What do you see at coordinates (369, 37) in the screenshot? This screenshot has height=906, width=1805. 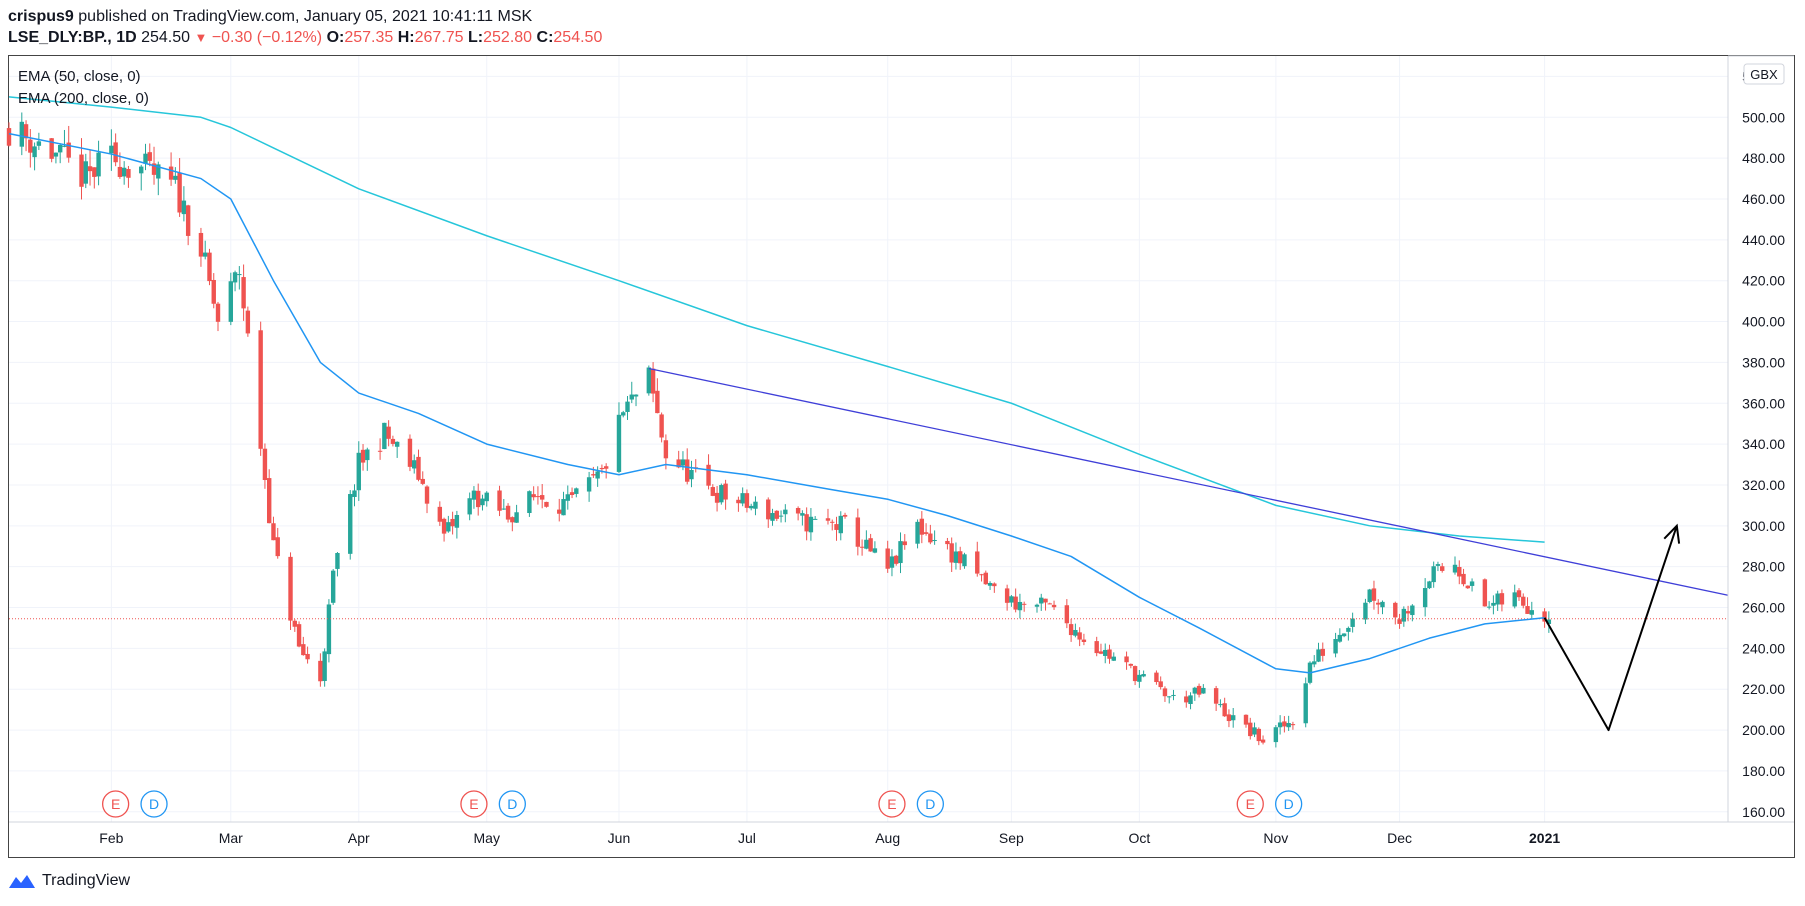 I see `open-value: 257.35` at bounding box center [369, 37].